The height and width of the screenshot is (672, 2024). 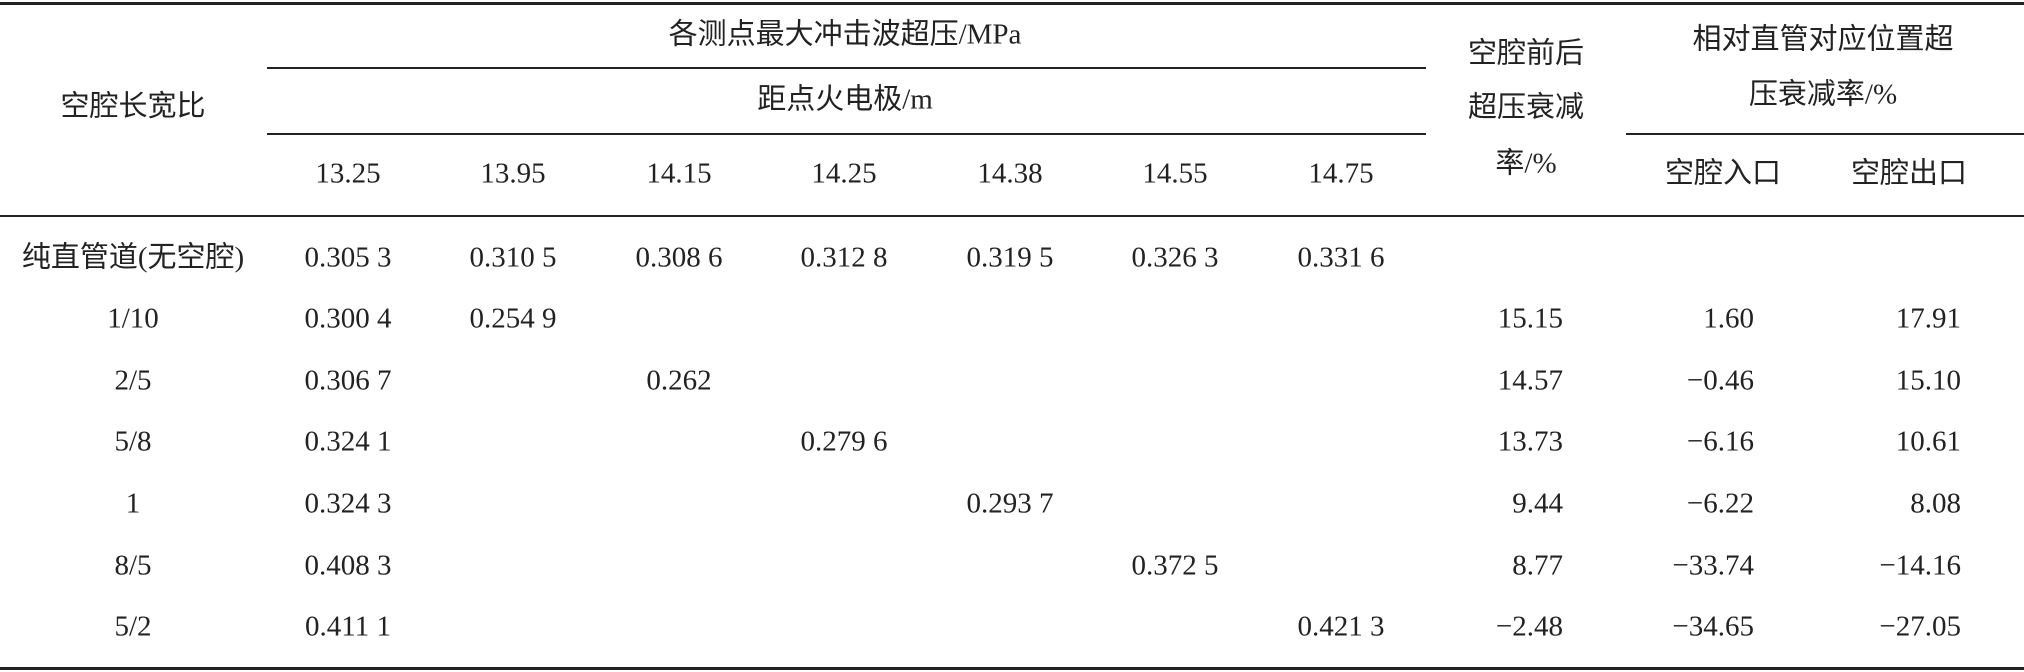 I want to click on pressure-cell: 0.411 1, so click(x=348, y=626).